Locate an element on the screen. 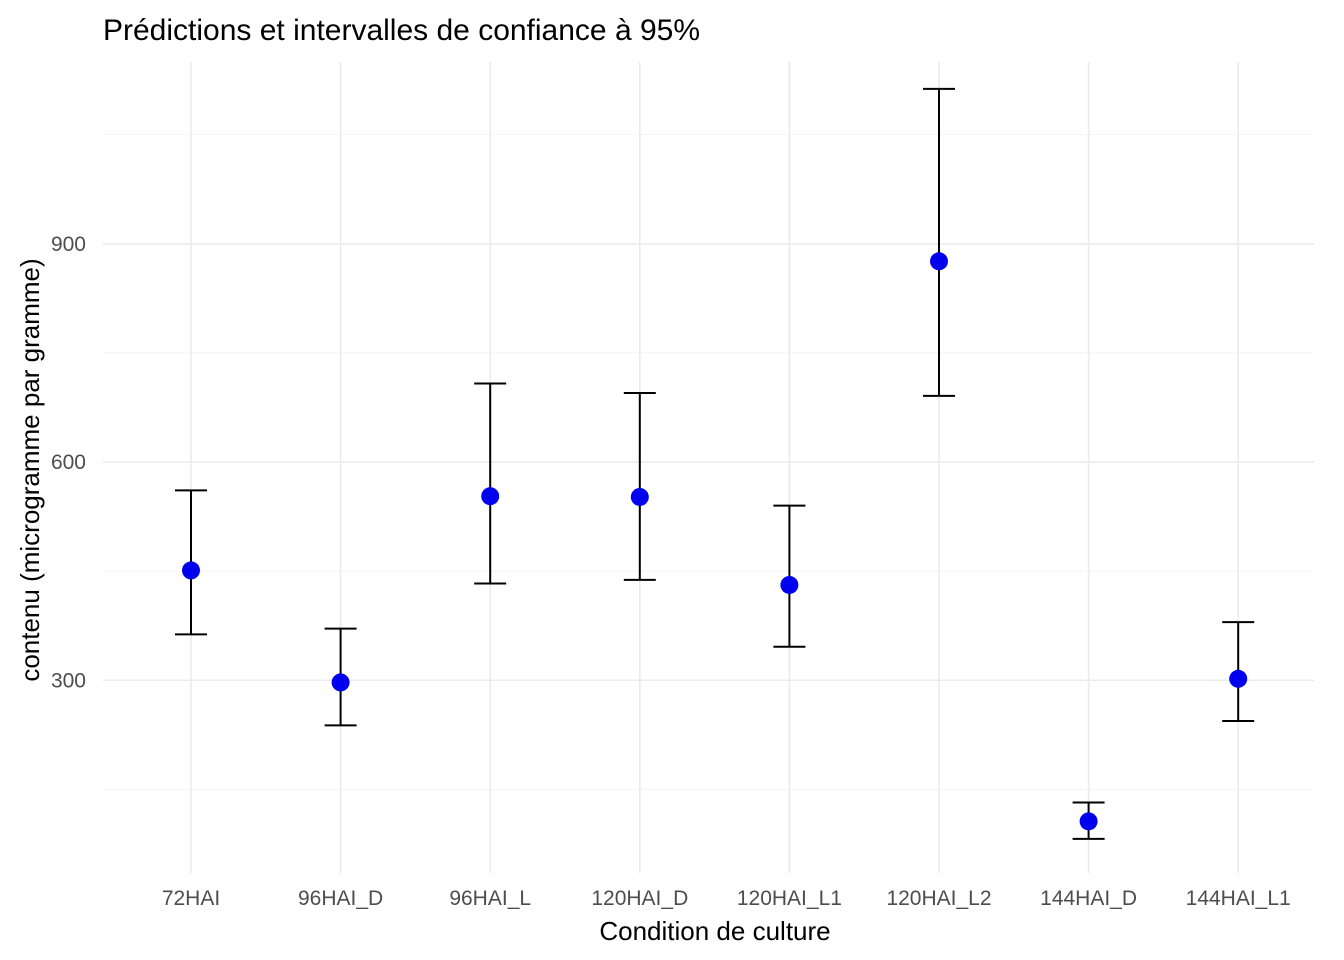 This screenshot has width=1344, height=960. x-tick-label: 96HAI_D is located at coordinates (340, 898).